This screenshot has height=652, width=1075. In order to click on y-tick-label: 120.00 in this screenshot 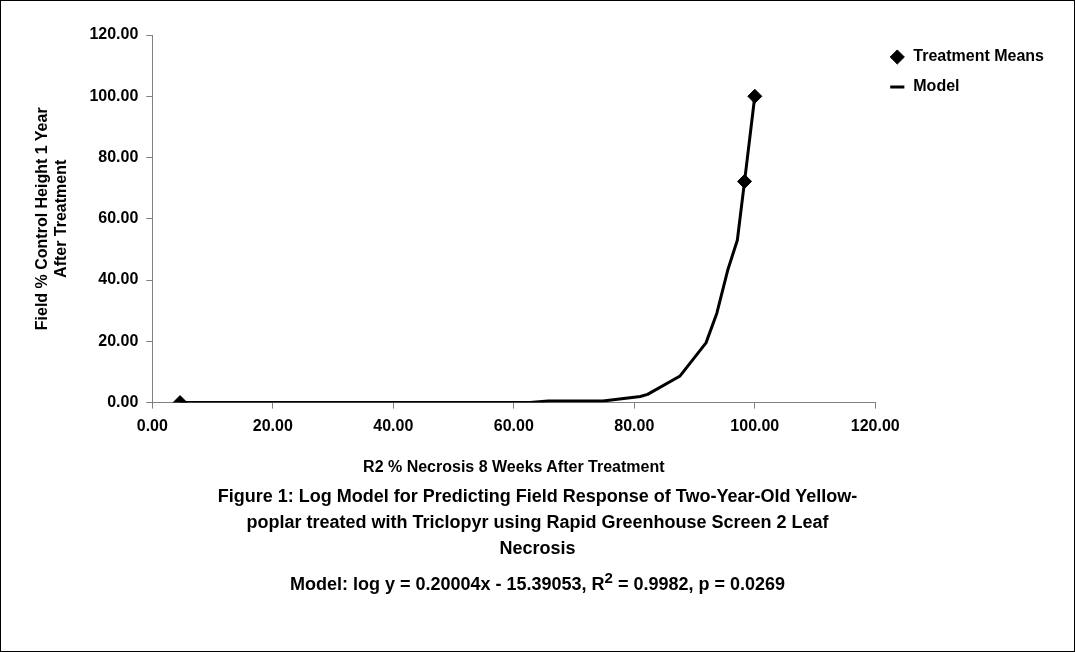, I will do `click(114, 34)`.